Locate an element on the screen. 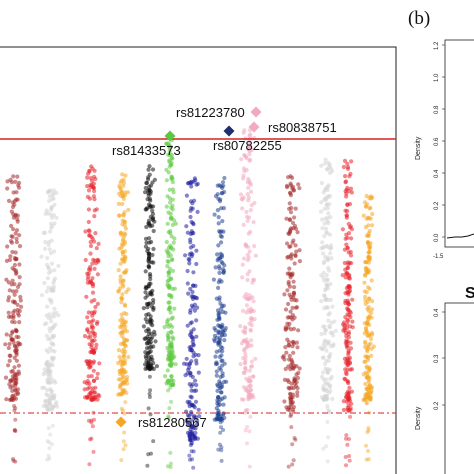  highlighted-snp-label: rs81433573 is located at coordinates (146, 150).